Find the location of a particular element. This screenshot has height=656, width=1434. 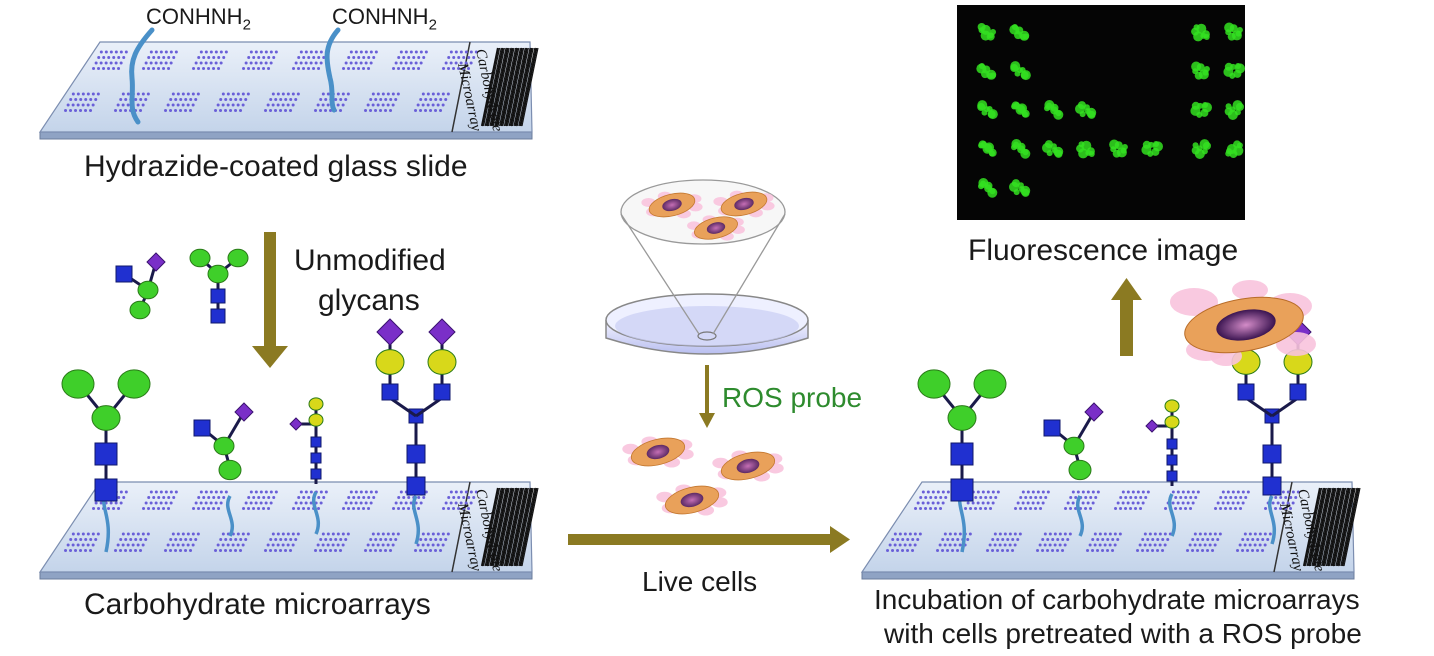

fluorescence-label: Fluorescence image is located at coordinates (1103, 250).